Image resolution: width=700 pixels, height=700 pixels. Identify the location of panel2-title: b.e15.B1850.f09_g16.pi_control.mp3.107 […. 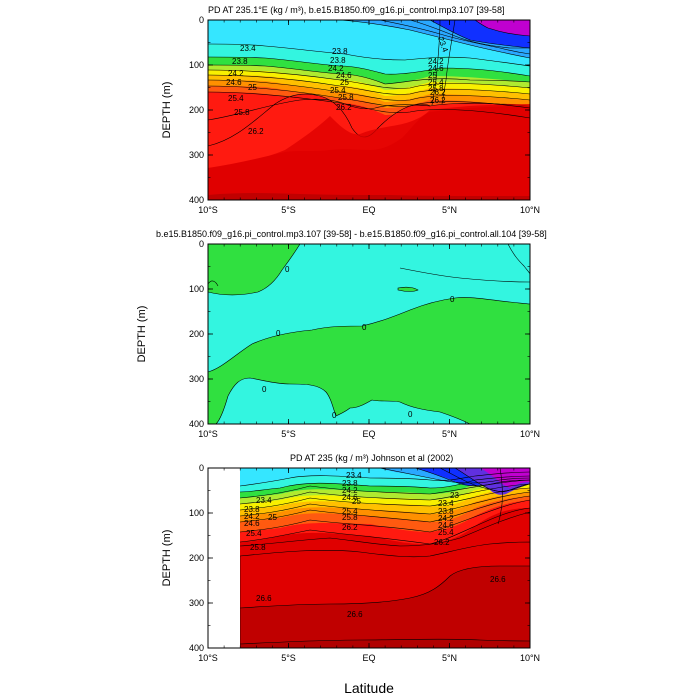
(351, 234).